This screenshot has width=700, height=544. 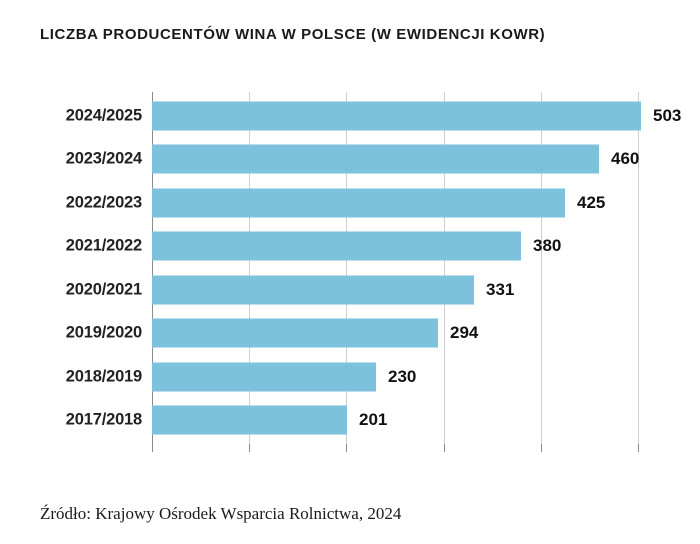 What do you see at coordinates (500, 289) in the screenshot?
I see `value-label: 331` at bounding box center [500, 289].